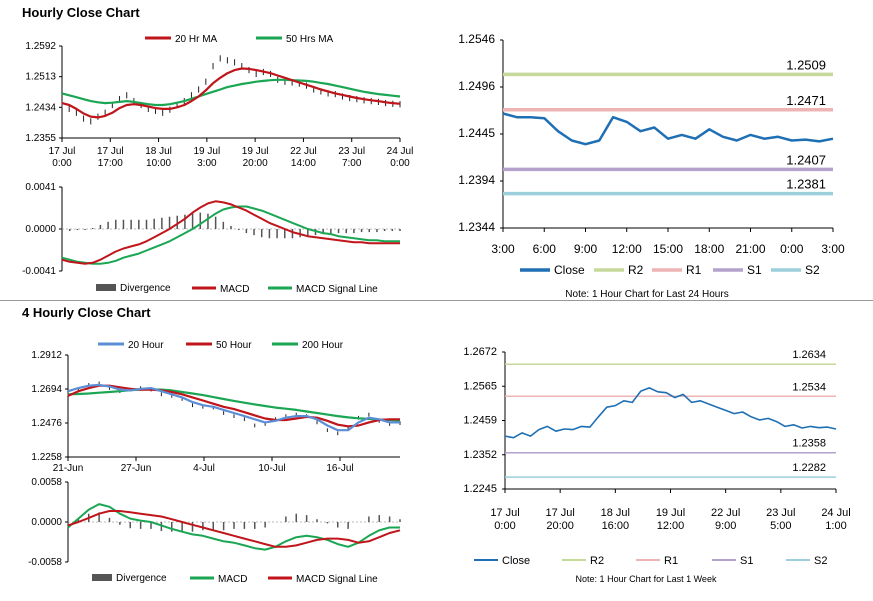 This screenshot has width=873, height=601. Describe the element at coordinates (310, 39) in the screenshot. I see `legend-label: 50 Hrs MA` at that location.